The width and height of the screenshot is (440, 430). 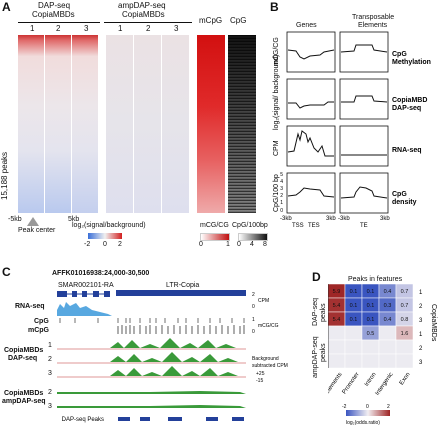 I want to click on amp-title: ampDAP-seq, so click(x=142, y=5).